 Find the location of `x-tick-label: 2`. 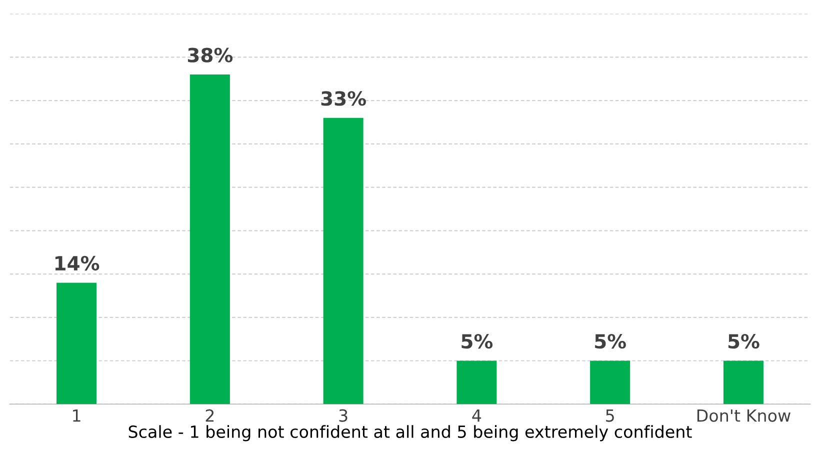

x-tick-label: 2 is located at coordinates (210, 415).